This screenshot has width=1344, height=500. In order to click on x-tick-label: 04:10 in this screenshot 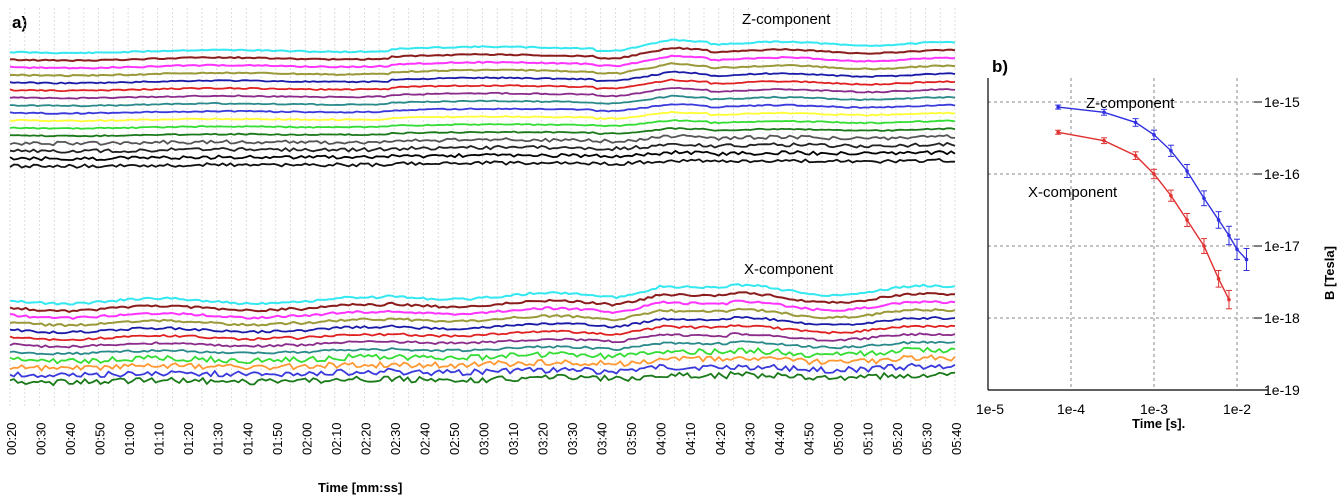, I will do `click(690, 438)`.